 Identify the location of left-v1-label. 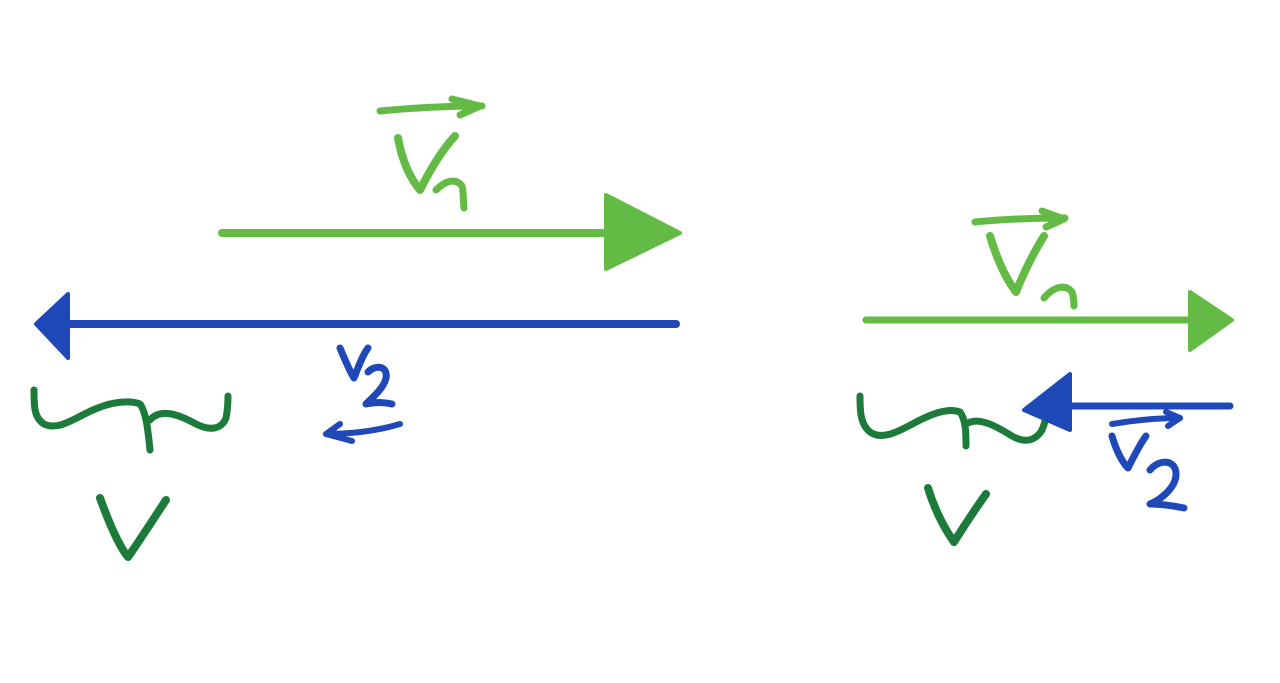
(431, 153).